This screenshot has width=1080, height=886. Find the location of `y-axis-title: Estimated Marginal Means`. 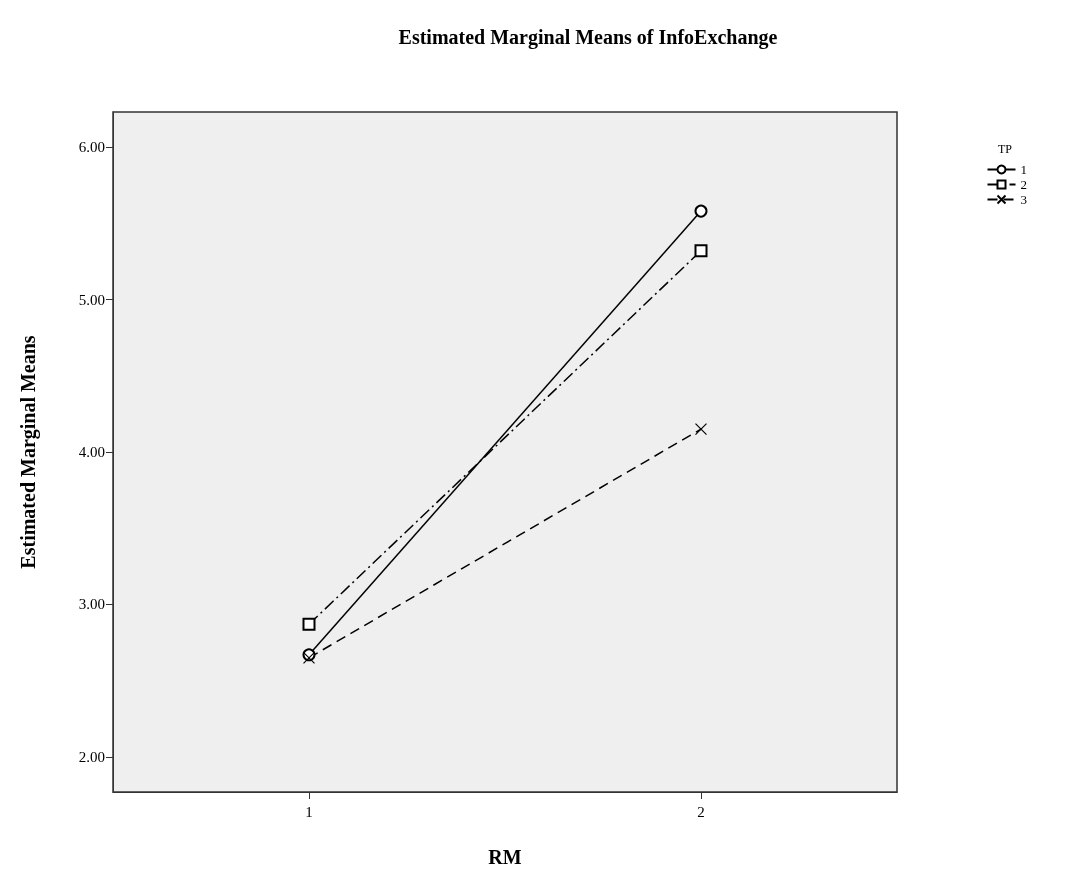

y-axis-title: Estimated Marginal Means is located at coordinates (28, 452).